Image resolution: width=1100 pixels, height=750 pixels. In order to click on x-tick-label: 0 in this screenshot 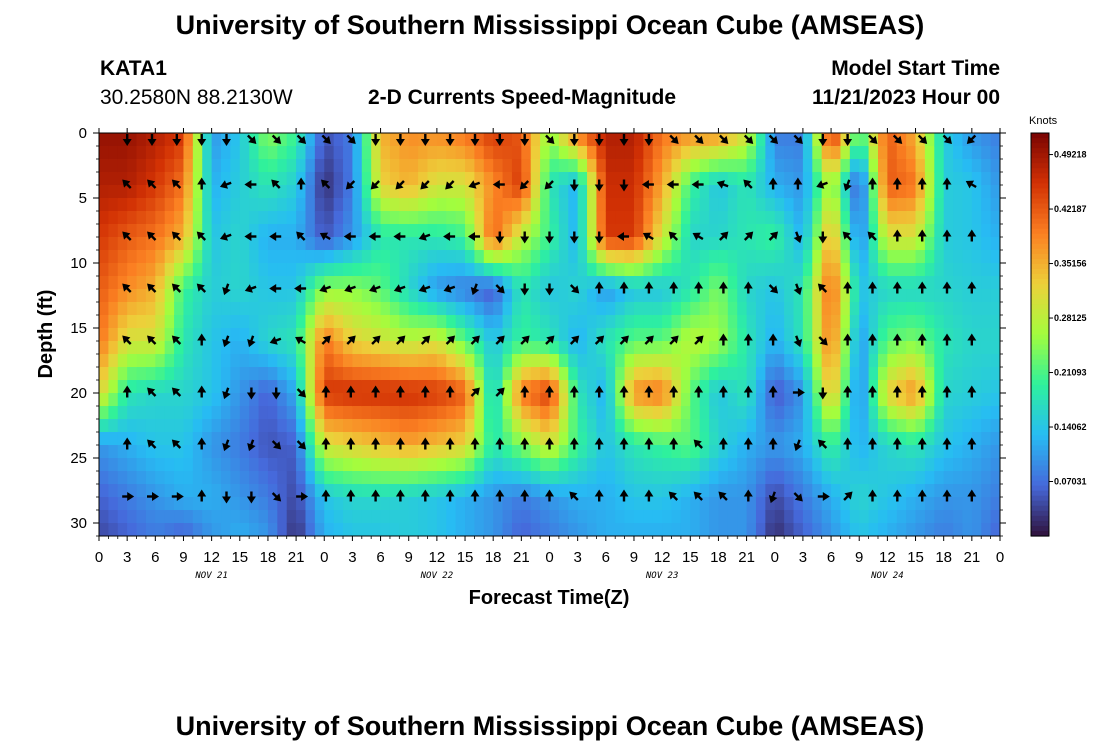, I will do `click(549, 557)`.